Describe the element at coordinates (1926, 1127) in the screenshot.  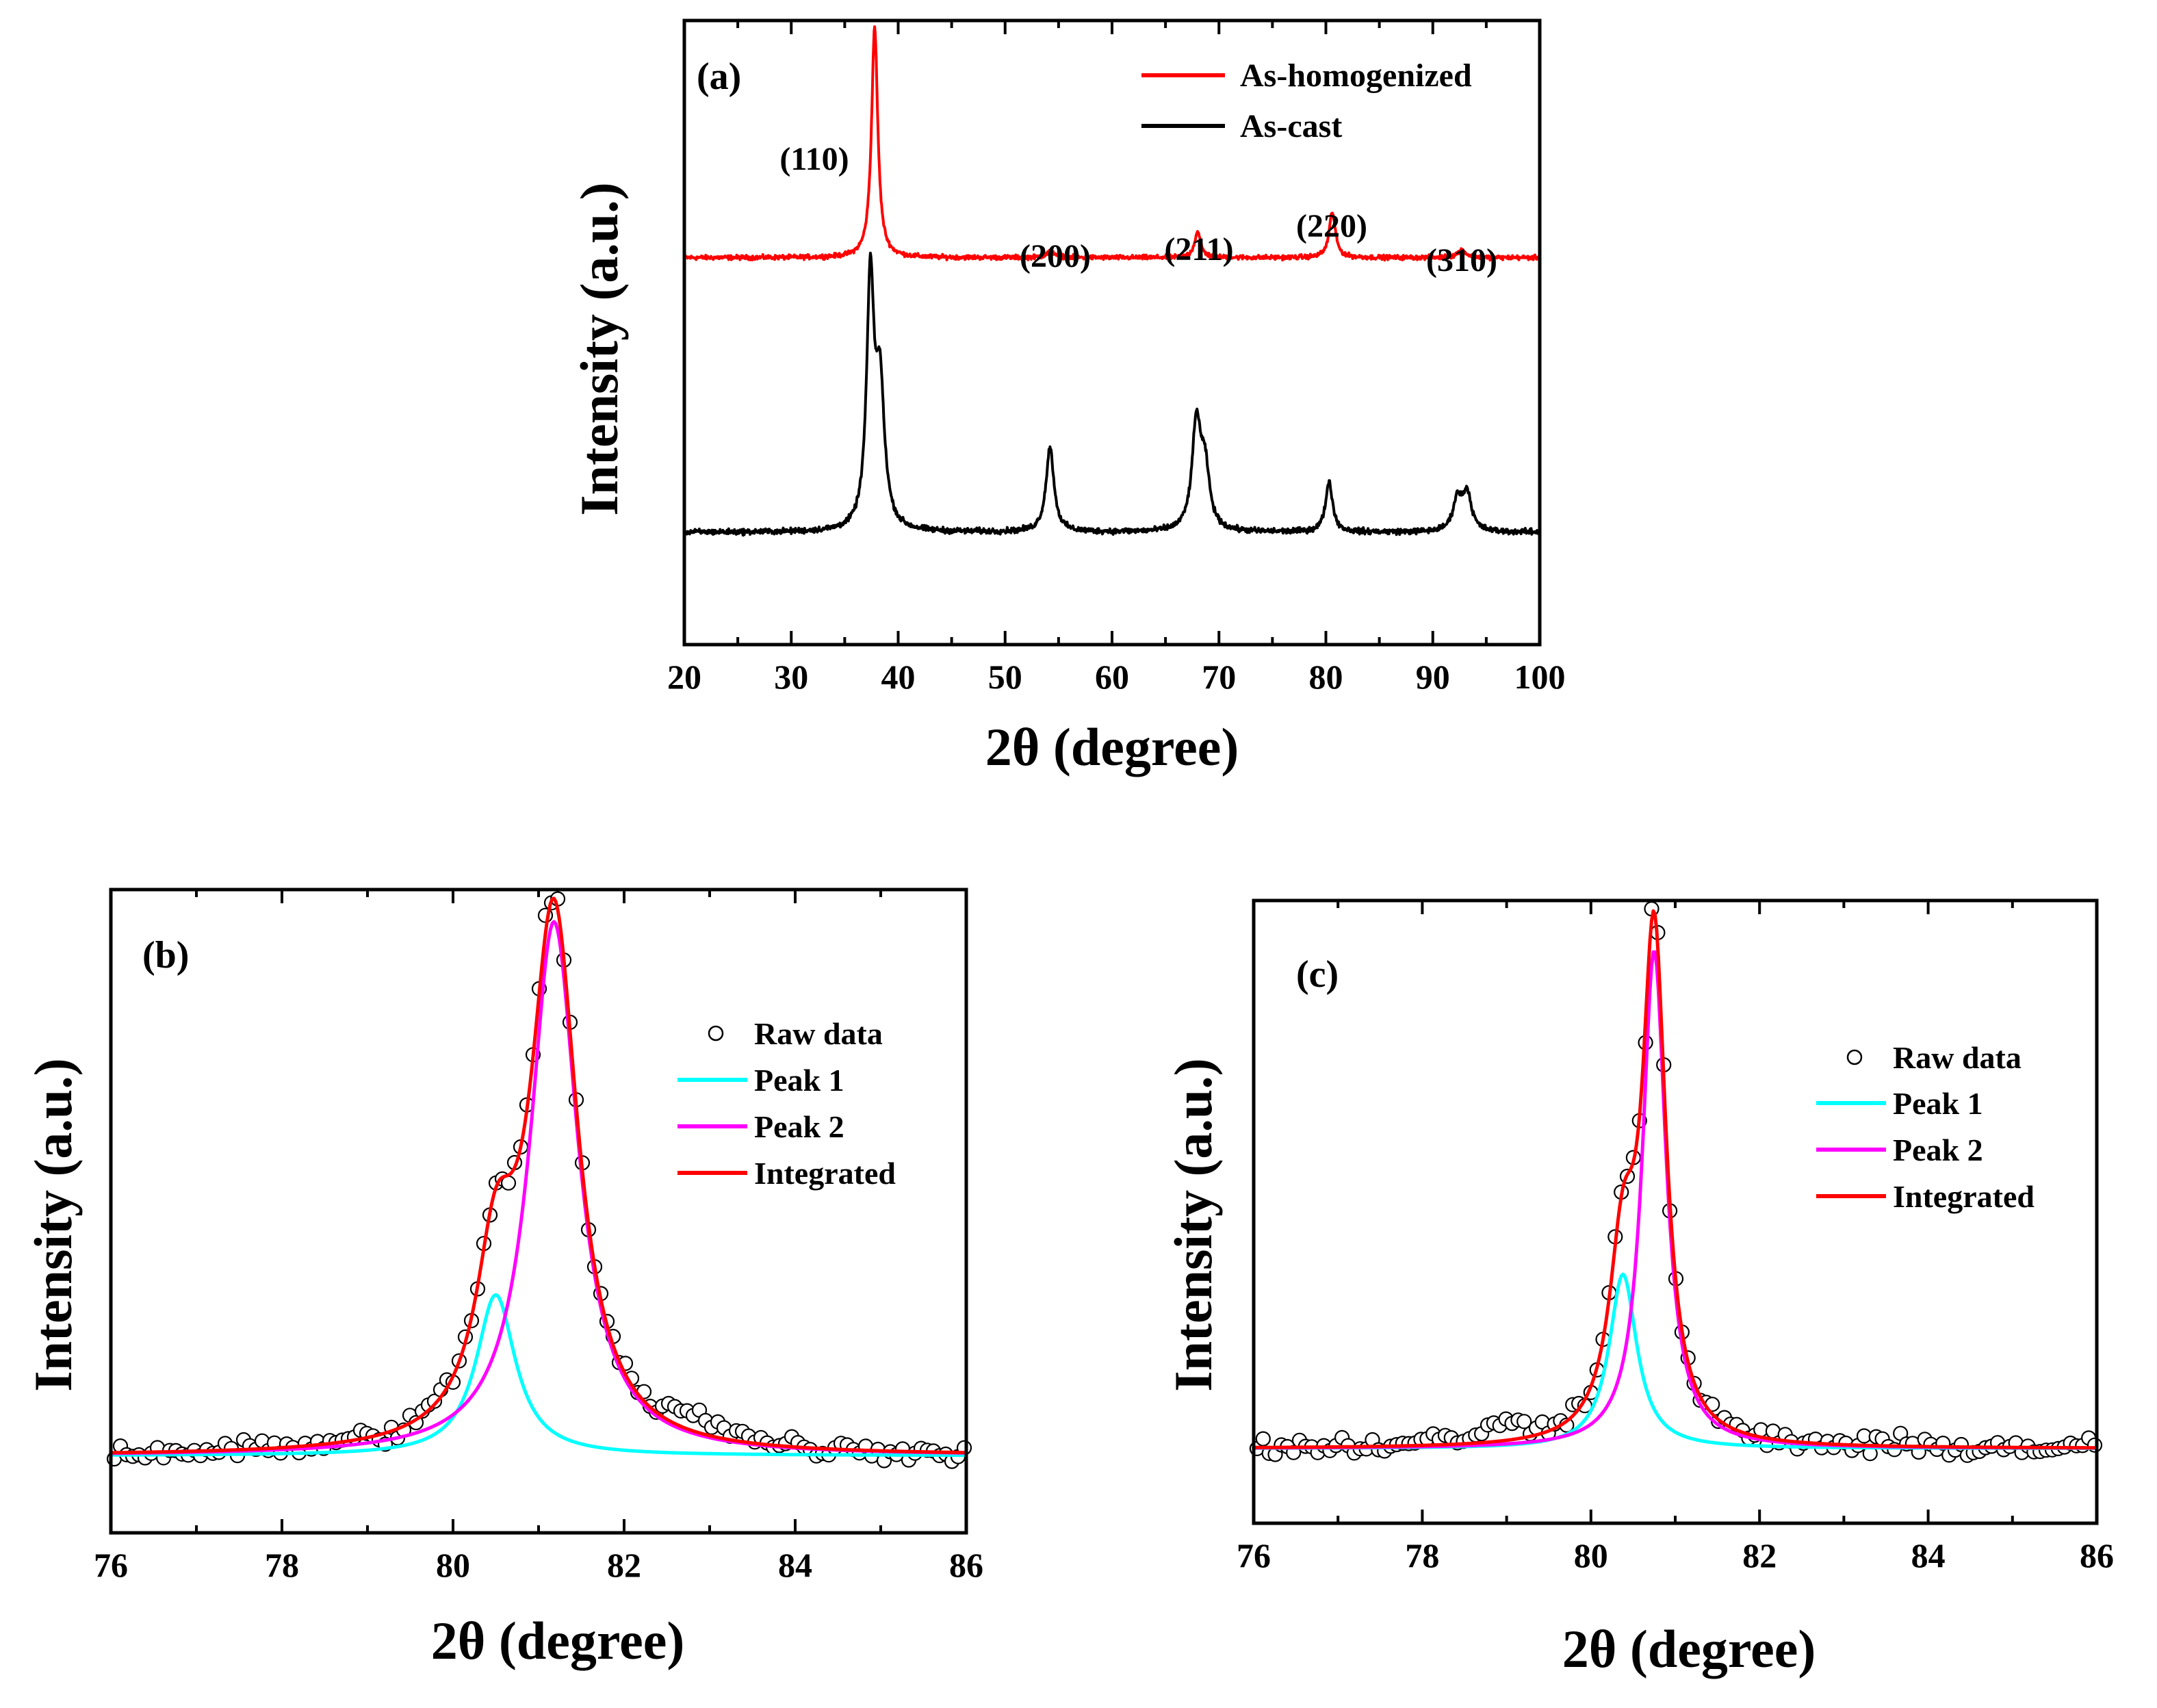
I see `panel-c-legend: Raw data Peak 1 Peak 2 Integrated` at that location.